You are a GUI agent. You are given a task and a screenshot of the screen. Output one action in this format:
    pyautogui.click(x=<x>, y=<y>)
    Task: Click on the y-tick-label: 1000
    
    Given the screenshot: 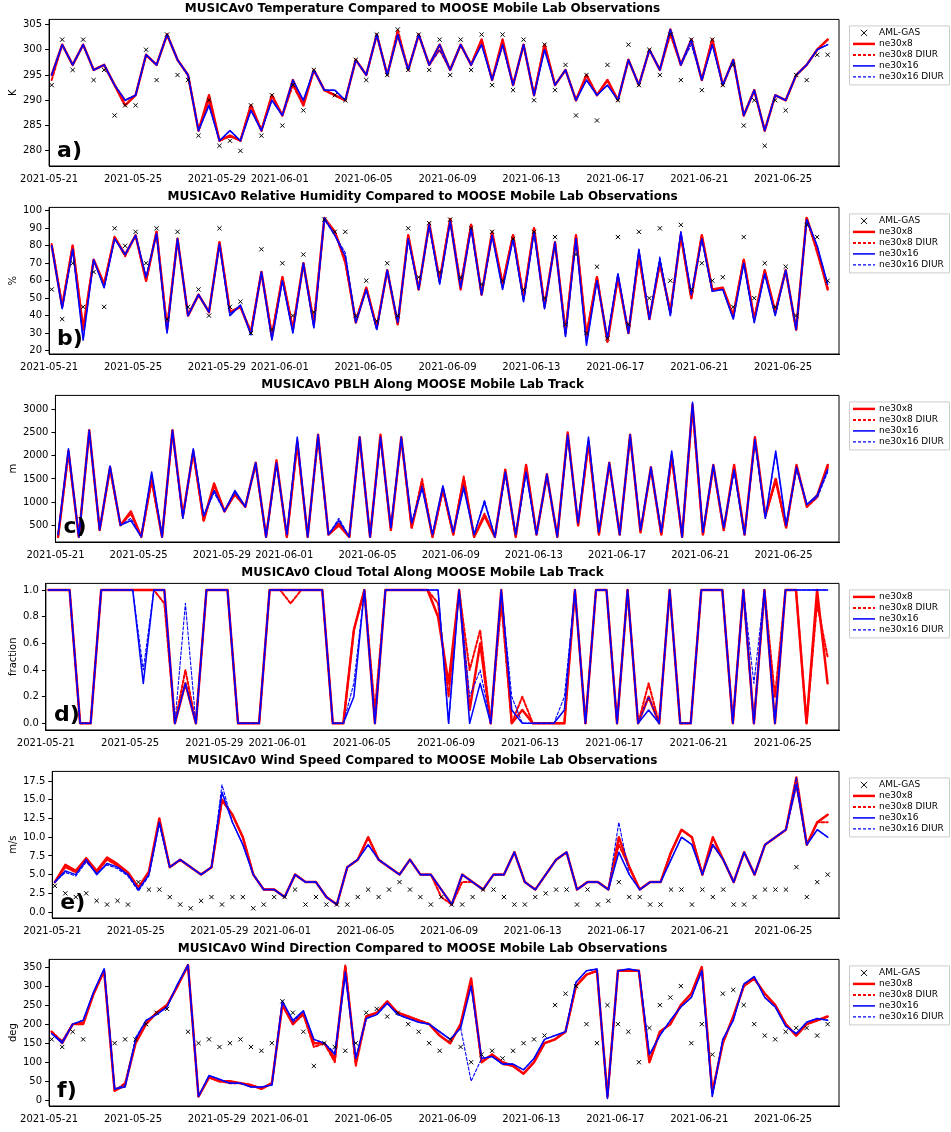 What is the action you would take?
    pyautogui.click(x=36, y=501)
    